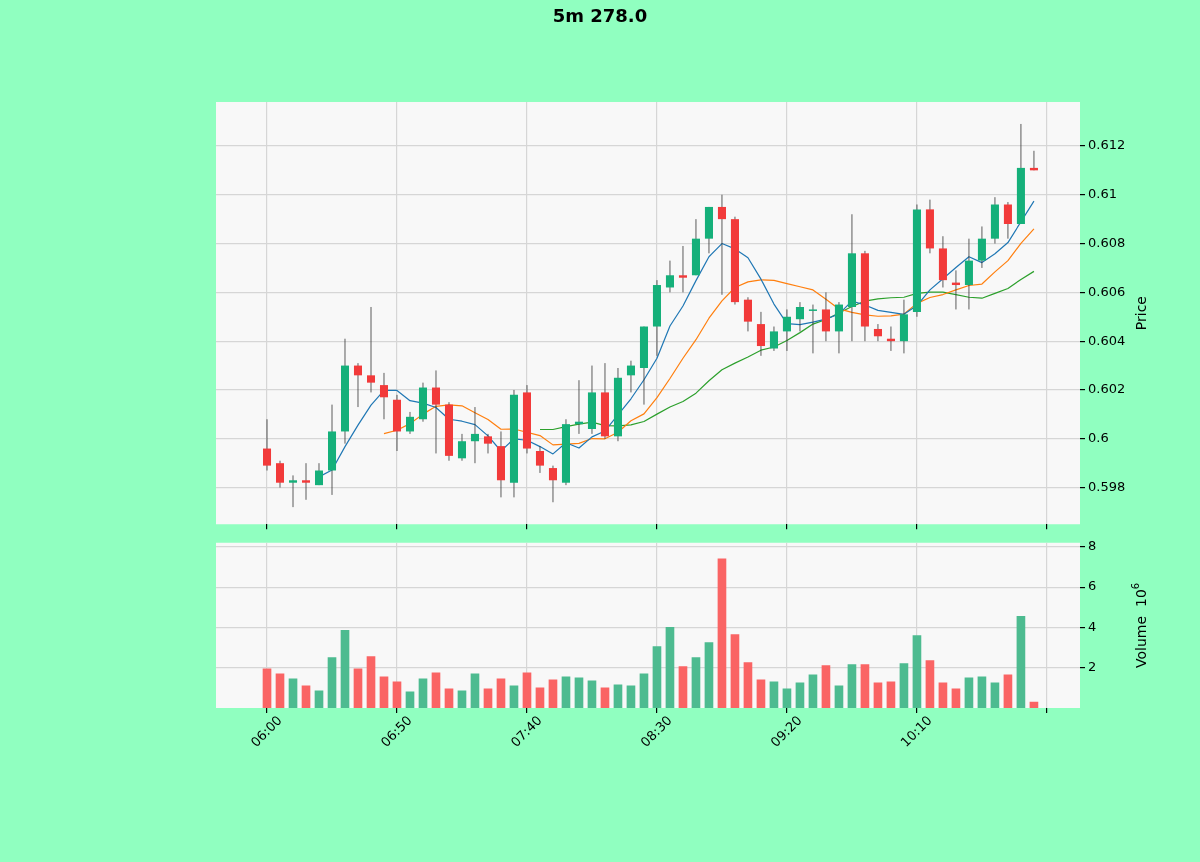 This screenshot has width=1200, height=862. What do you see at coordinates (1102, 194) in the screenshot?
I see `y-tick-label: 0.61` at bounding box center [1102, 194].